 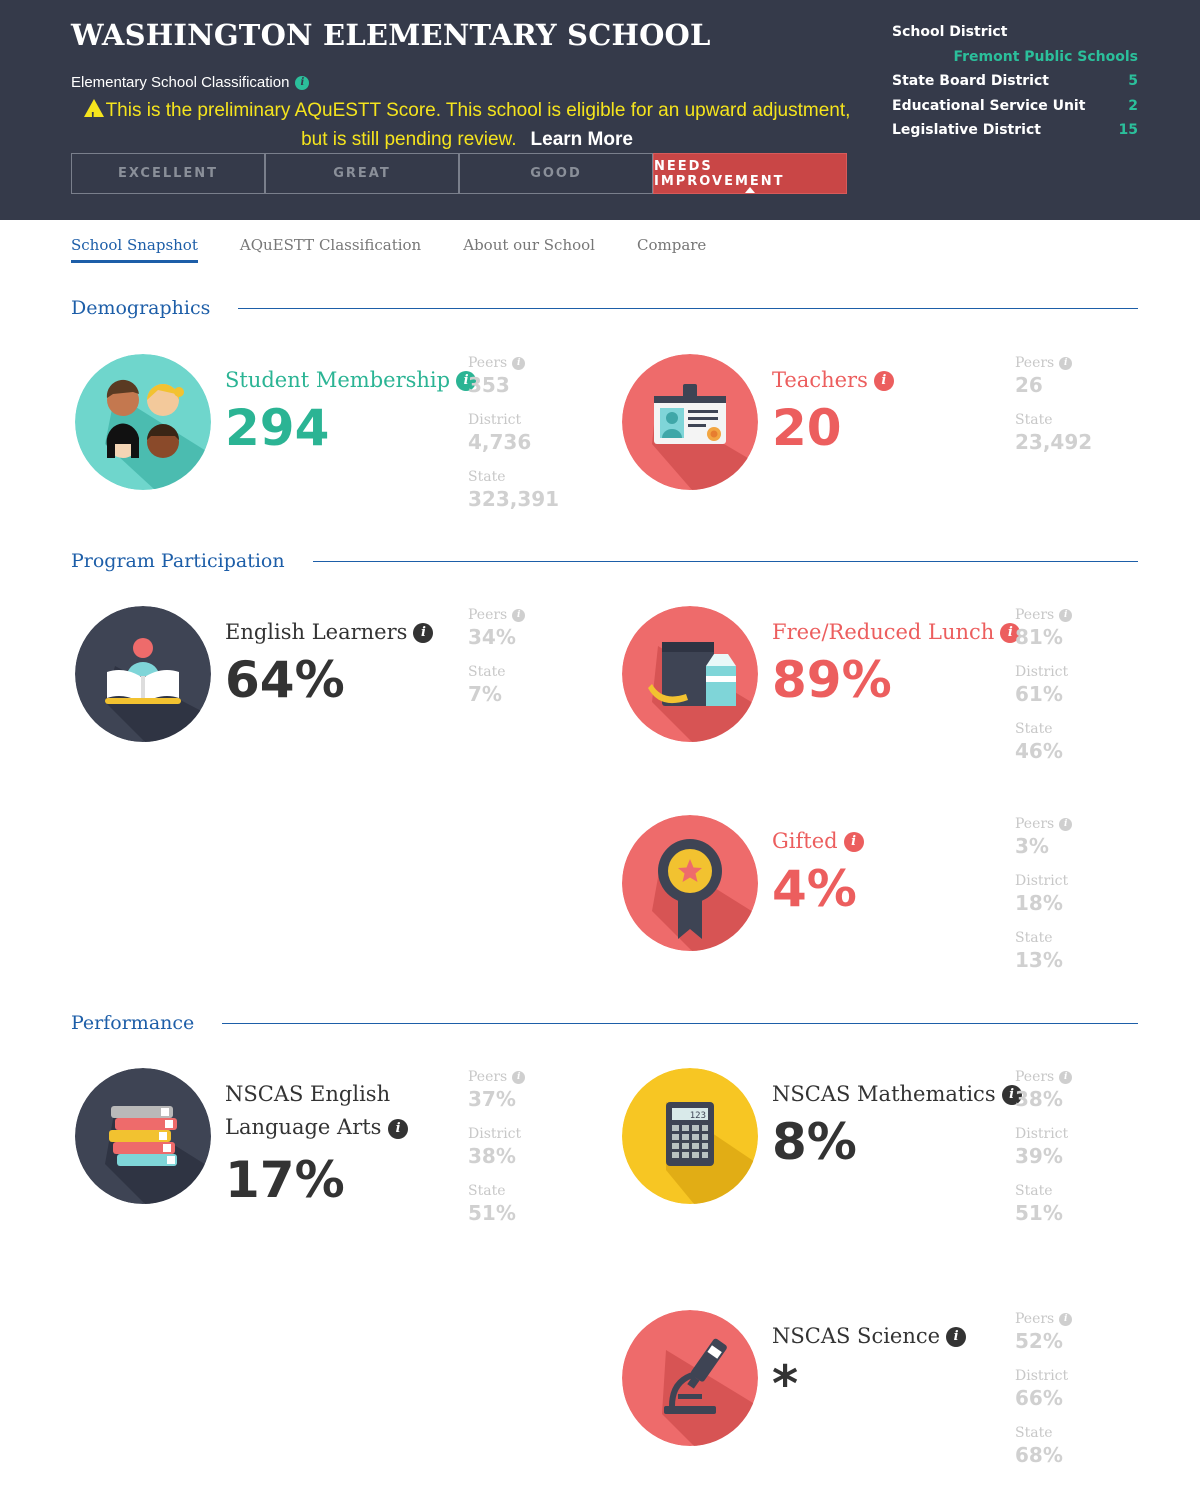 What do you see at coordinates (1039, 751) in the screenshot?
I see `state-value: 46%` at bounding box center [1039, 751].